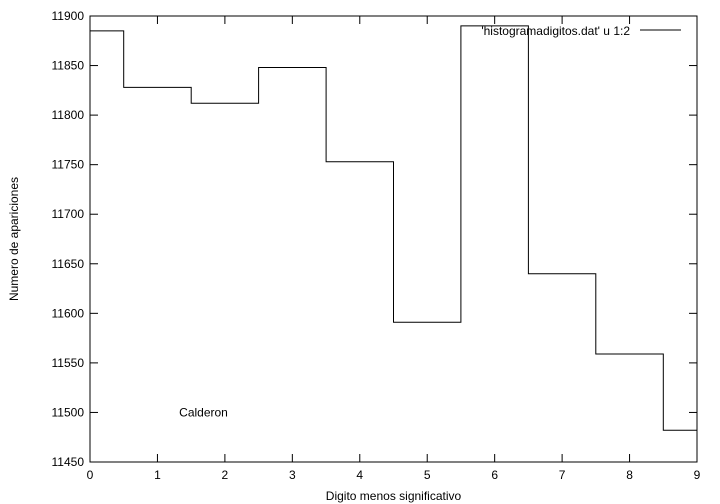 Image resolution: width=720 pixels, height=504 pixels. What do you see at coordinates (68, 264) in the screenshot?
I see `y-tick-label: 11650` at bounding box center [68, 264].